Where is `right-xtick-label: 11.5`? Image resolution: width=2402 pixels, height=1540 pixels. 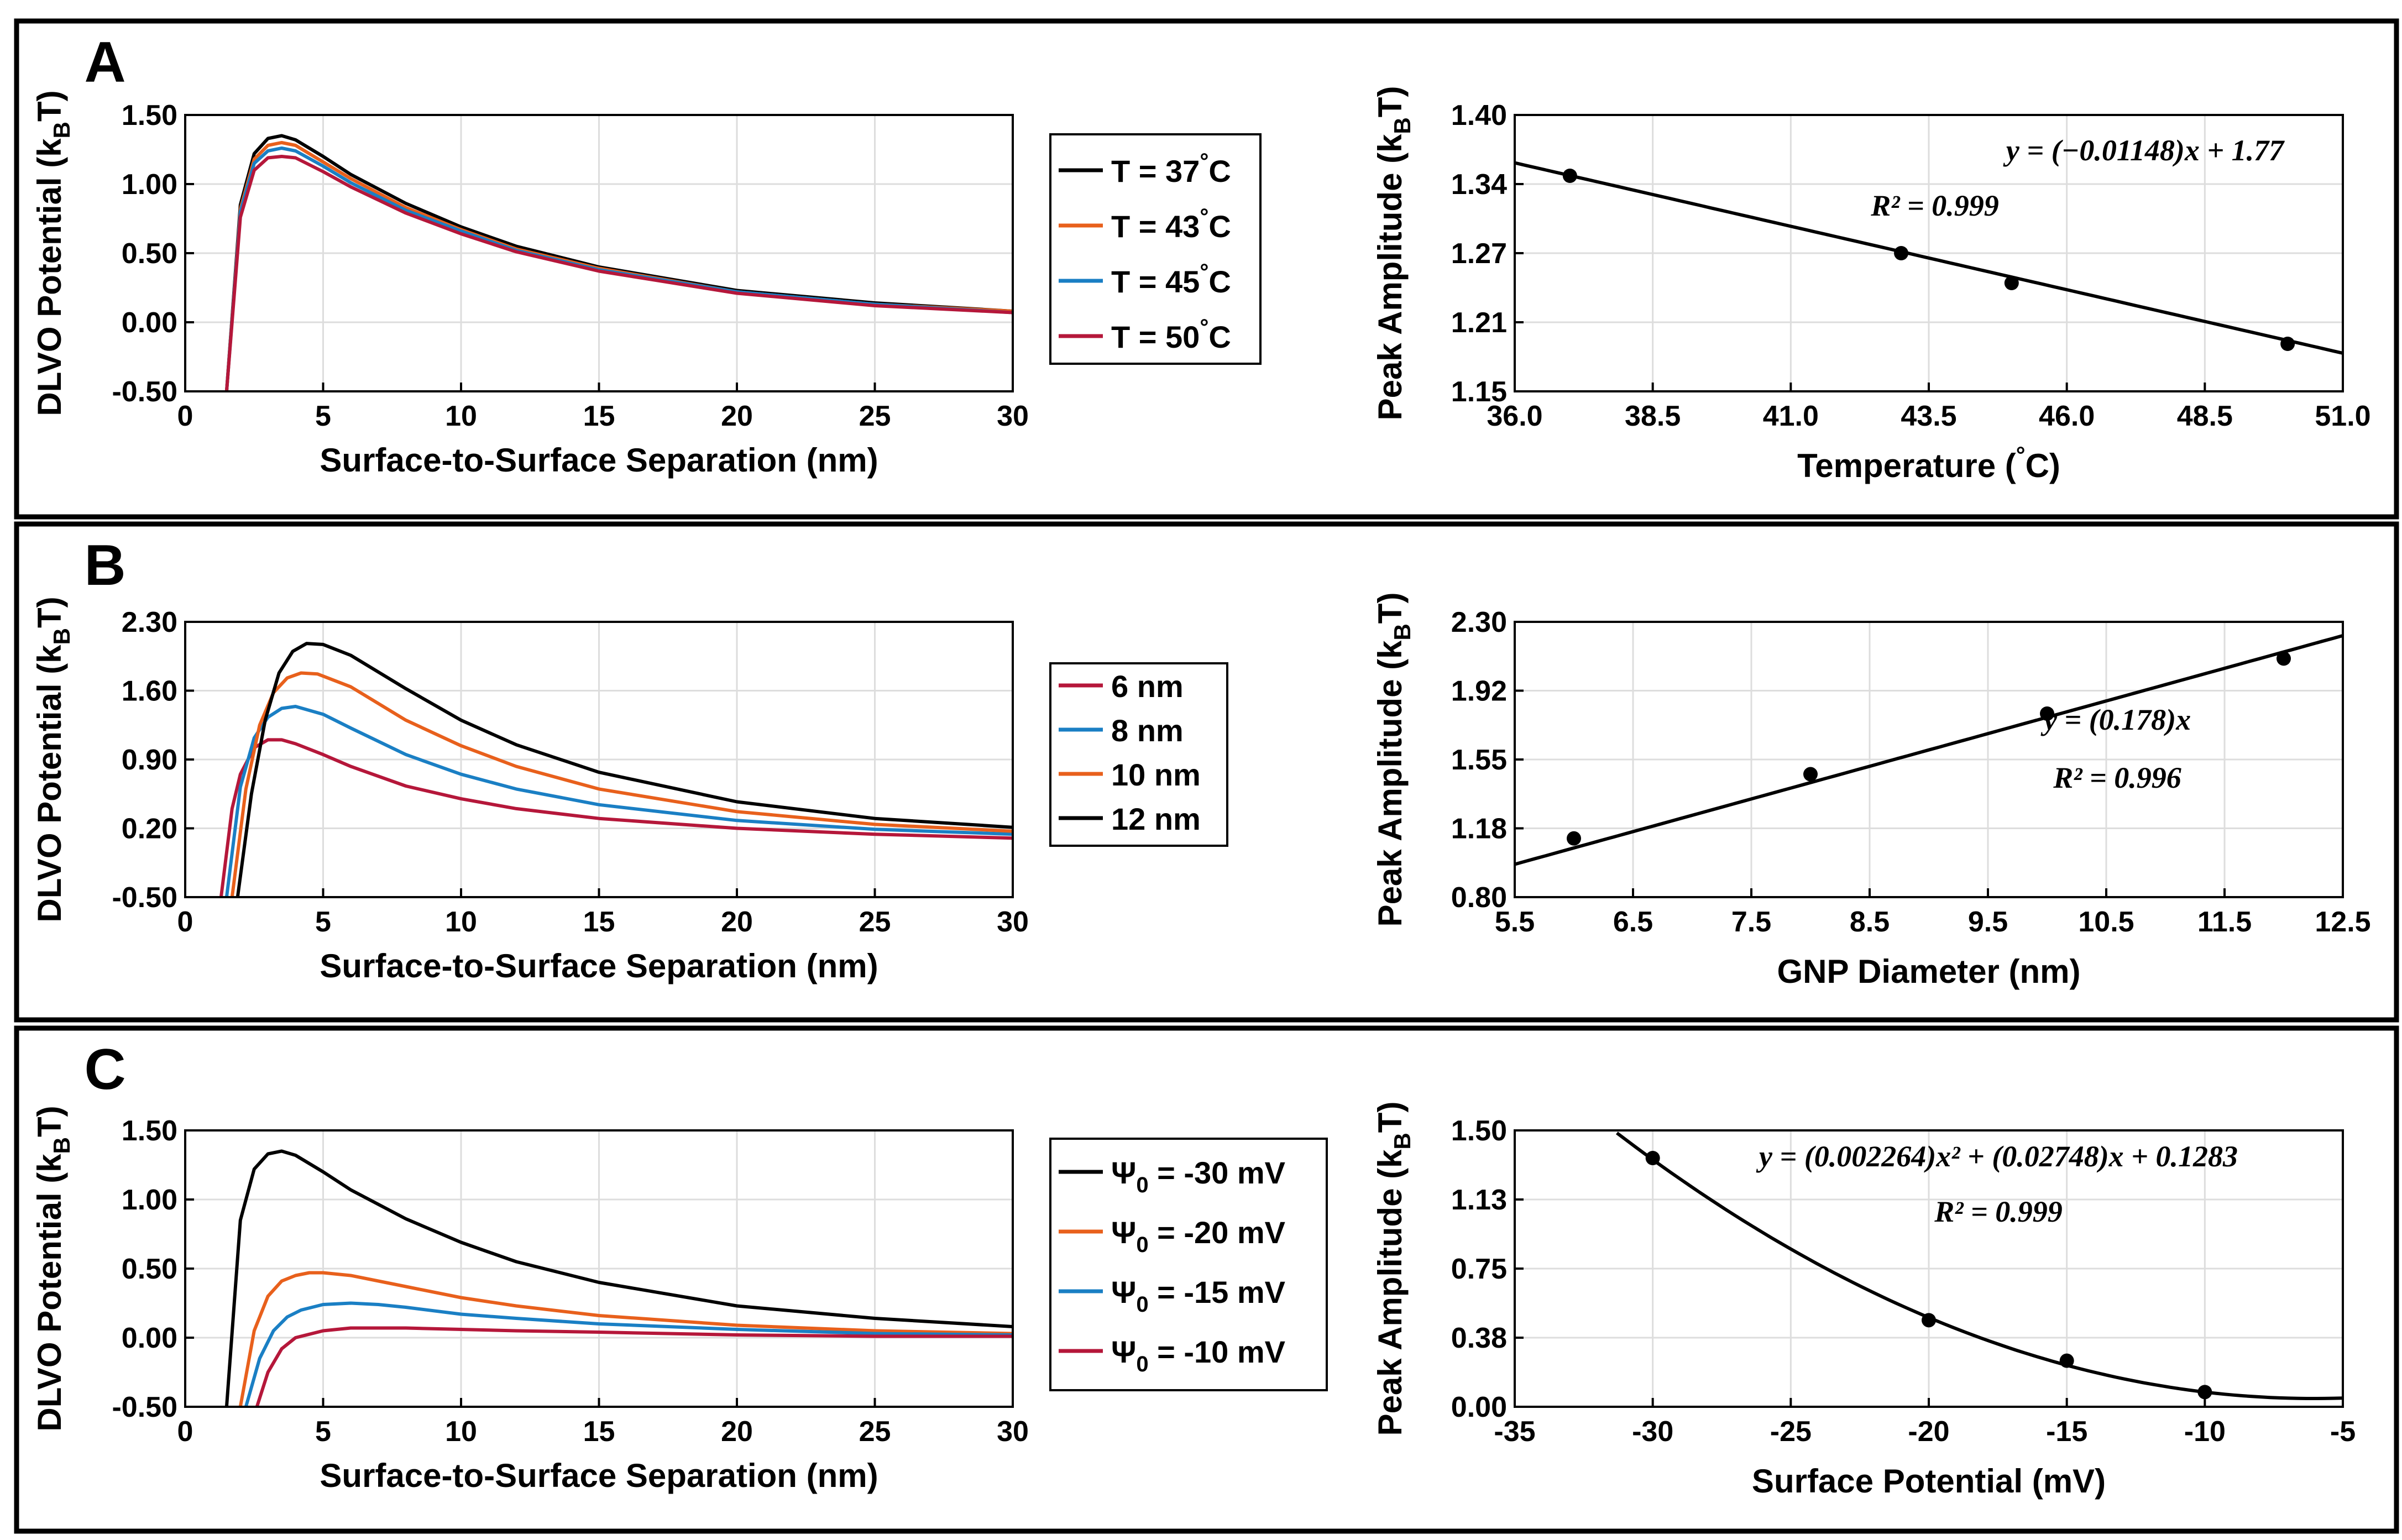 right-xtick-label: 11.5 is located at coordinates (2224, 922).